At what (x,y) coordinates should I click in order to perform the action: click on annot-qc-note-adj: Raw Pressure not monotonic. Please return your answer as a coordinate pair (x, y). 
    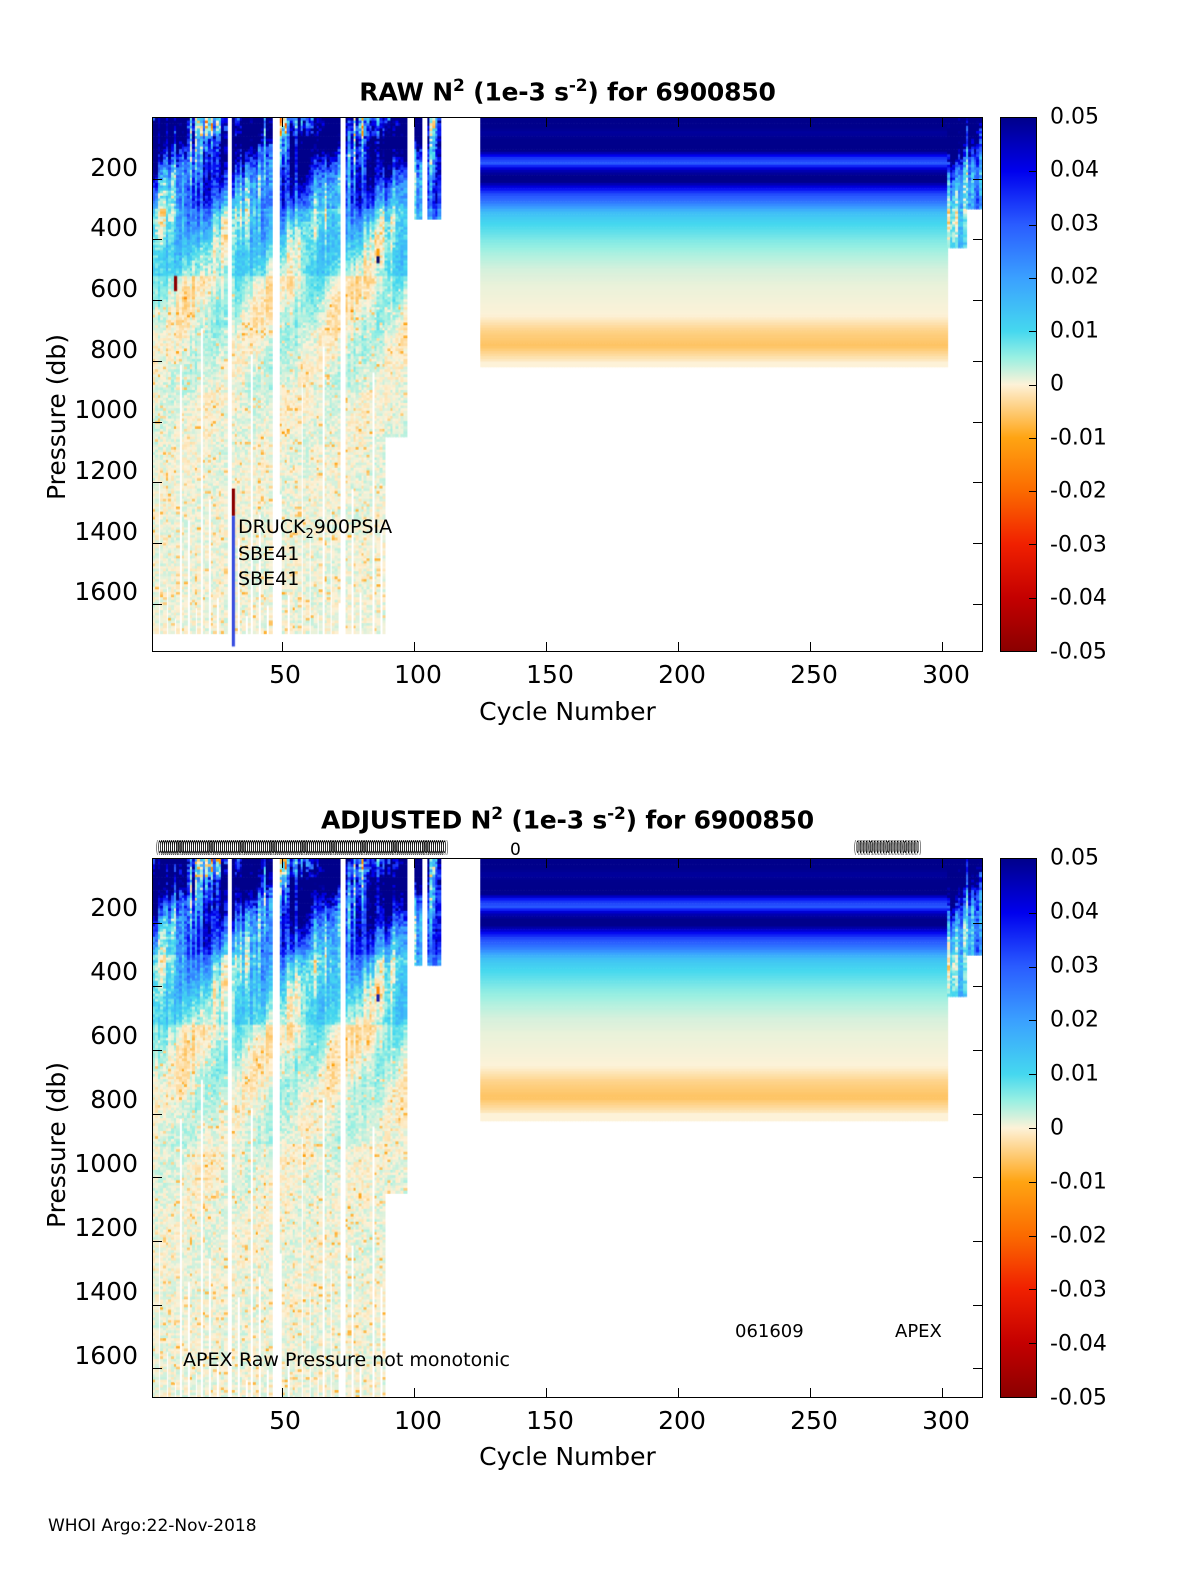
    Looking at the image, I should click on (374, 1360).